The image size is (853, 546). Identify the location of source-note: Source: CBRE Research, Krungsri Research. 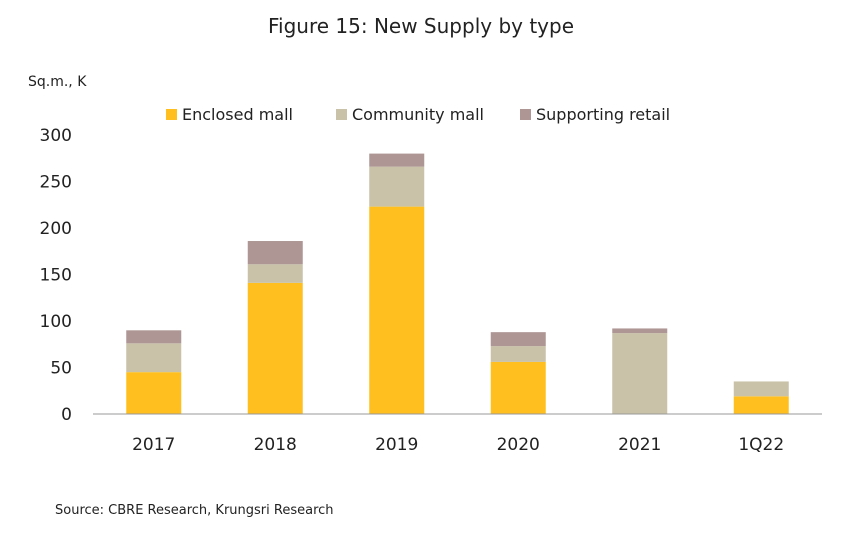
(194, 510).